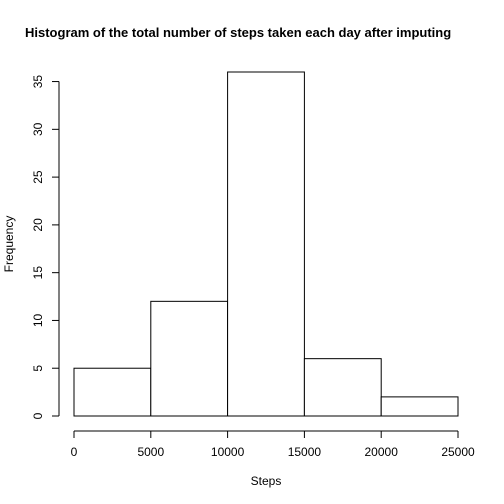  I want to click on x-tick-label: 10000, so click(228, 452).